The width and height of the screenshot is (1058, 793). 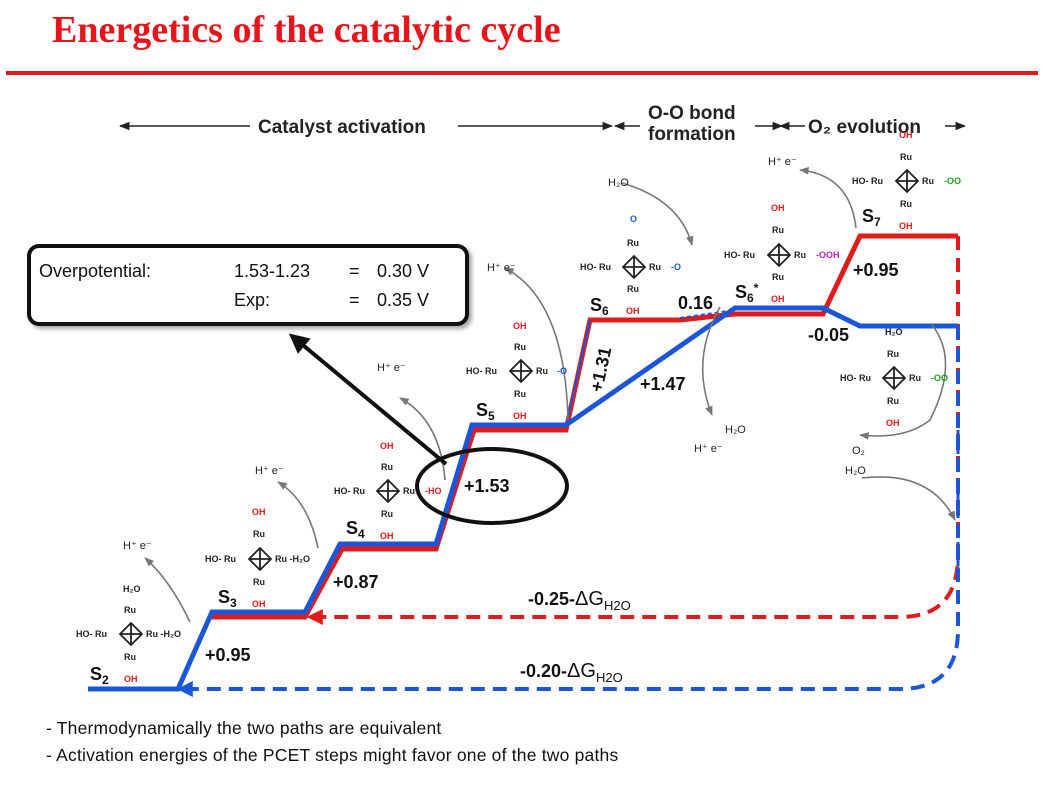 What do you see at coordinates (128, 634) in the screenshot?
I see `molecule-s2: H₂O Ru HO- Ru Ru -H₂O Ru OH` at bounding box center [128, 634].